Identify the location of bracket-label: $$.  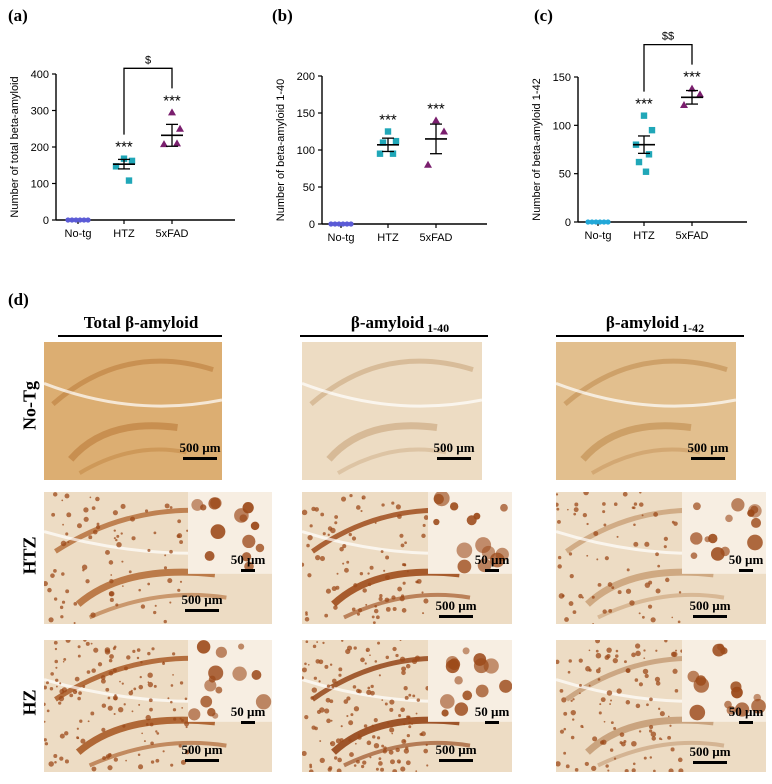
(668, 37).